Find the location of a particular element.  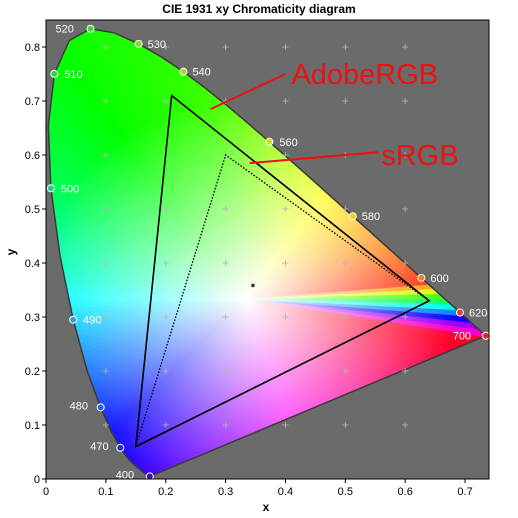

gamut-adobergb-leader is located at coordinates (248, 92).